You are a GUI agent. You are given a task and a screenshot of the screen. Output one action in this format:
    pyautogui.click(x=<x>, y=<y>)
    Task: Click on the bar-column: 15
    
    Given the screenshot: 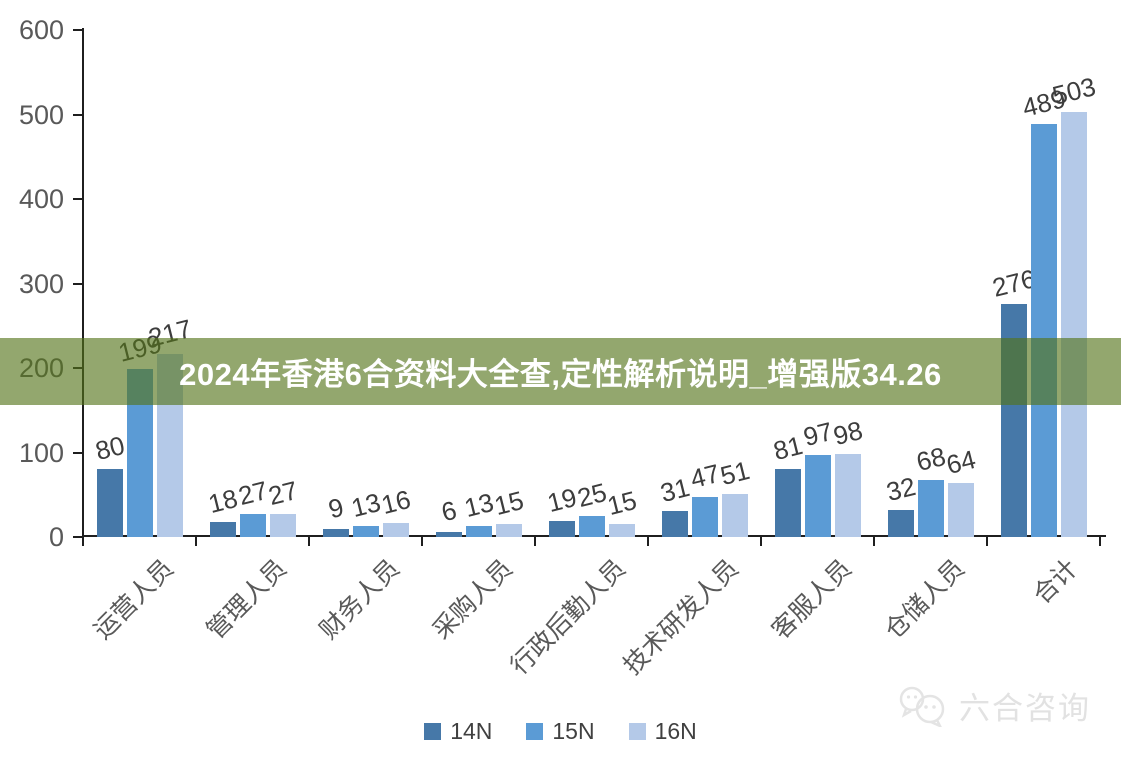 What is the action you would take?
    pyautogui.click(x=621, y=283)
    